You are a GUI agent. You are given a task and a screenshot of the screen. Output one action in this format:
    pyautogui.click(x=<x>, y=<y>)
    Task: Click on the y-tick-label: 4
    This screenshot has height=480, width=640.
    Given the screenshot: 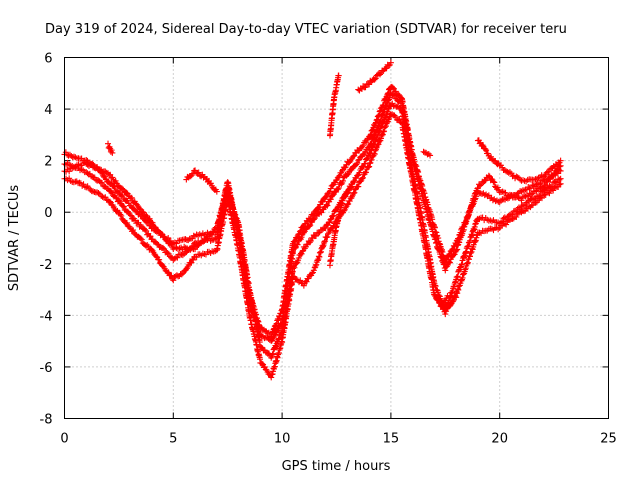 What is the action you would take?
    pyautogui.click(x=48, y=110)
    